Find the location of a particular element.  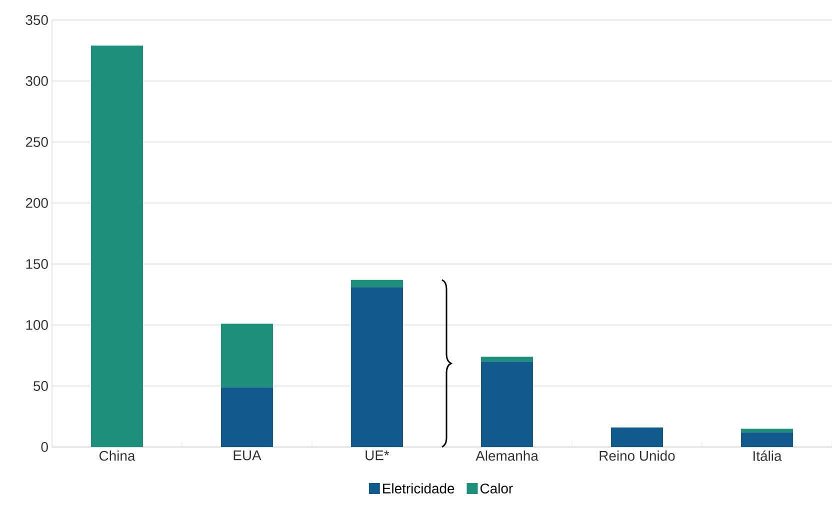

y-tick-label: 300 is located at coordinates (37, 81).